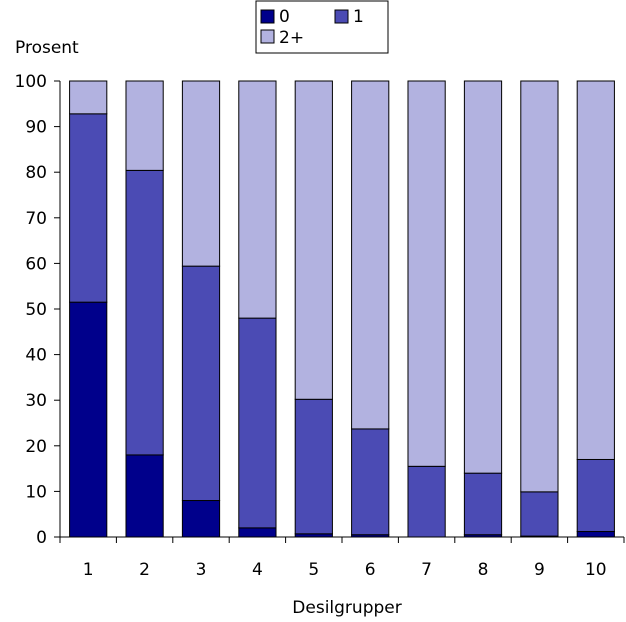 The height and width of the screenshot is (622, 626). Describe the element at coordinates (144, 570) in the screenshot. I see `x-tick-label: 2` at that location.